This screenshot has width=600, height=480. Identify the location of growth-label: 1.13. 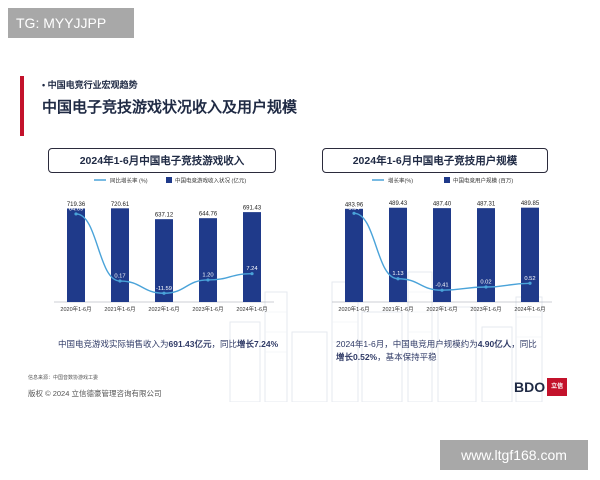
(397, 274).